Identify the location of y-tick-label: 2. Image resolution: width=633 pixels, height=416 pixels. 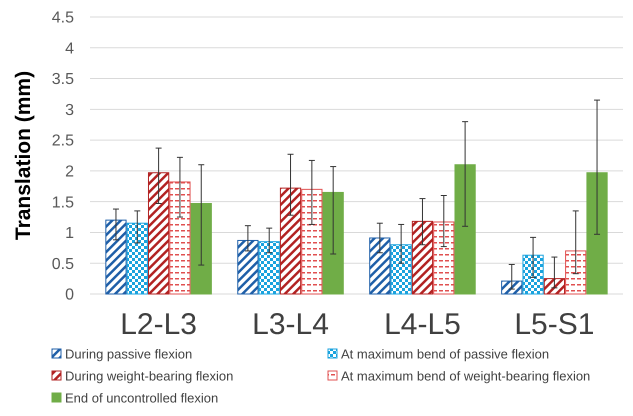
(69, 171).